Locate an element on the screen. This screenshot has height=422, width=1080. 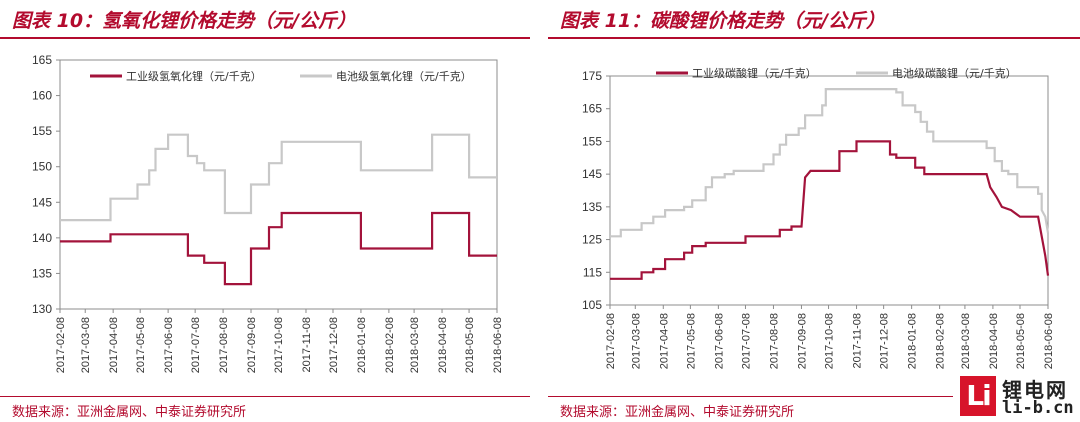
y-tick-label: 175 is located at coordinates (592, 76).